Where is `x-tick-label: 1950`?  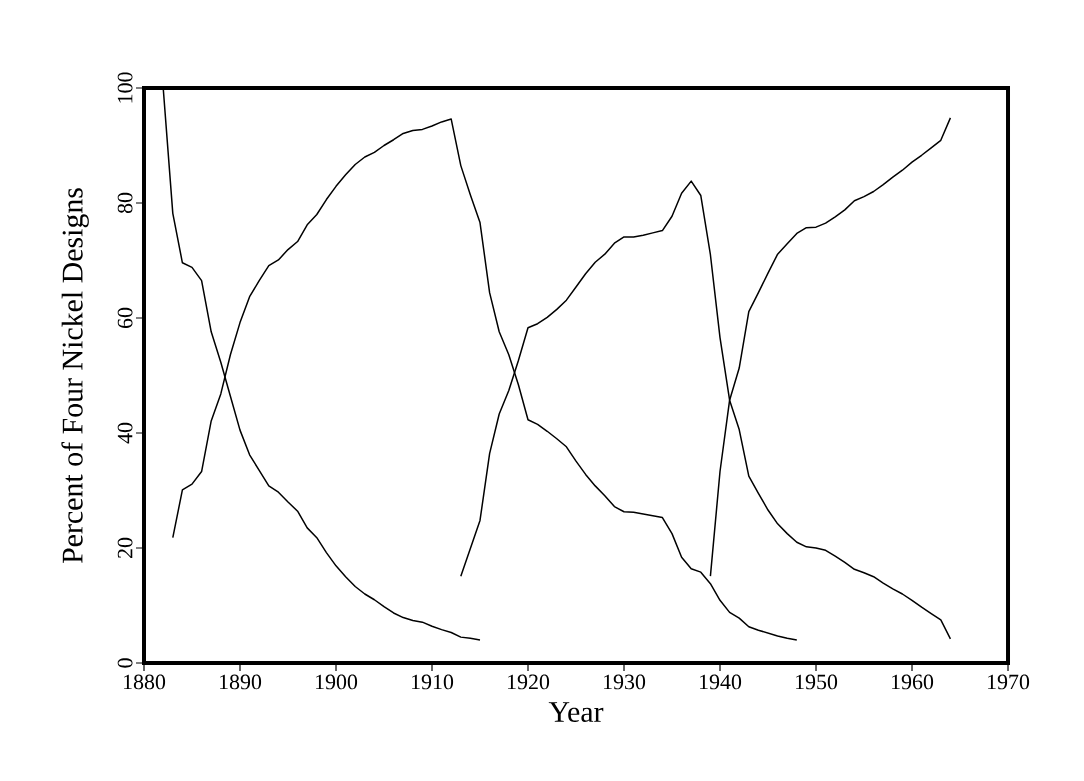 x-tick-label: 1950 is located at coordinates (817, 682).